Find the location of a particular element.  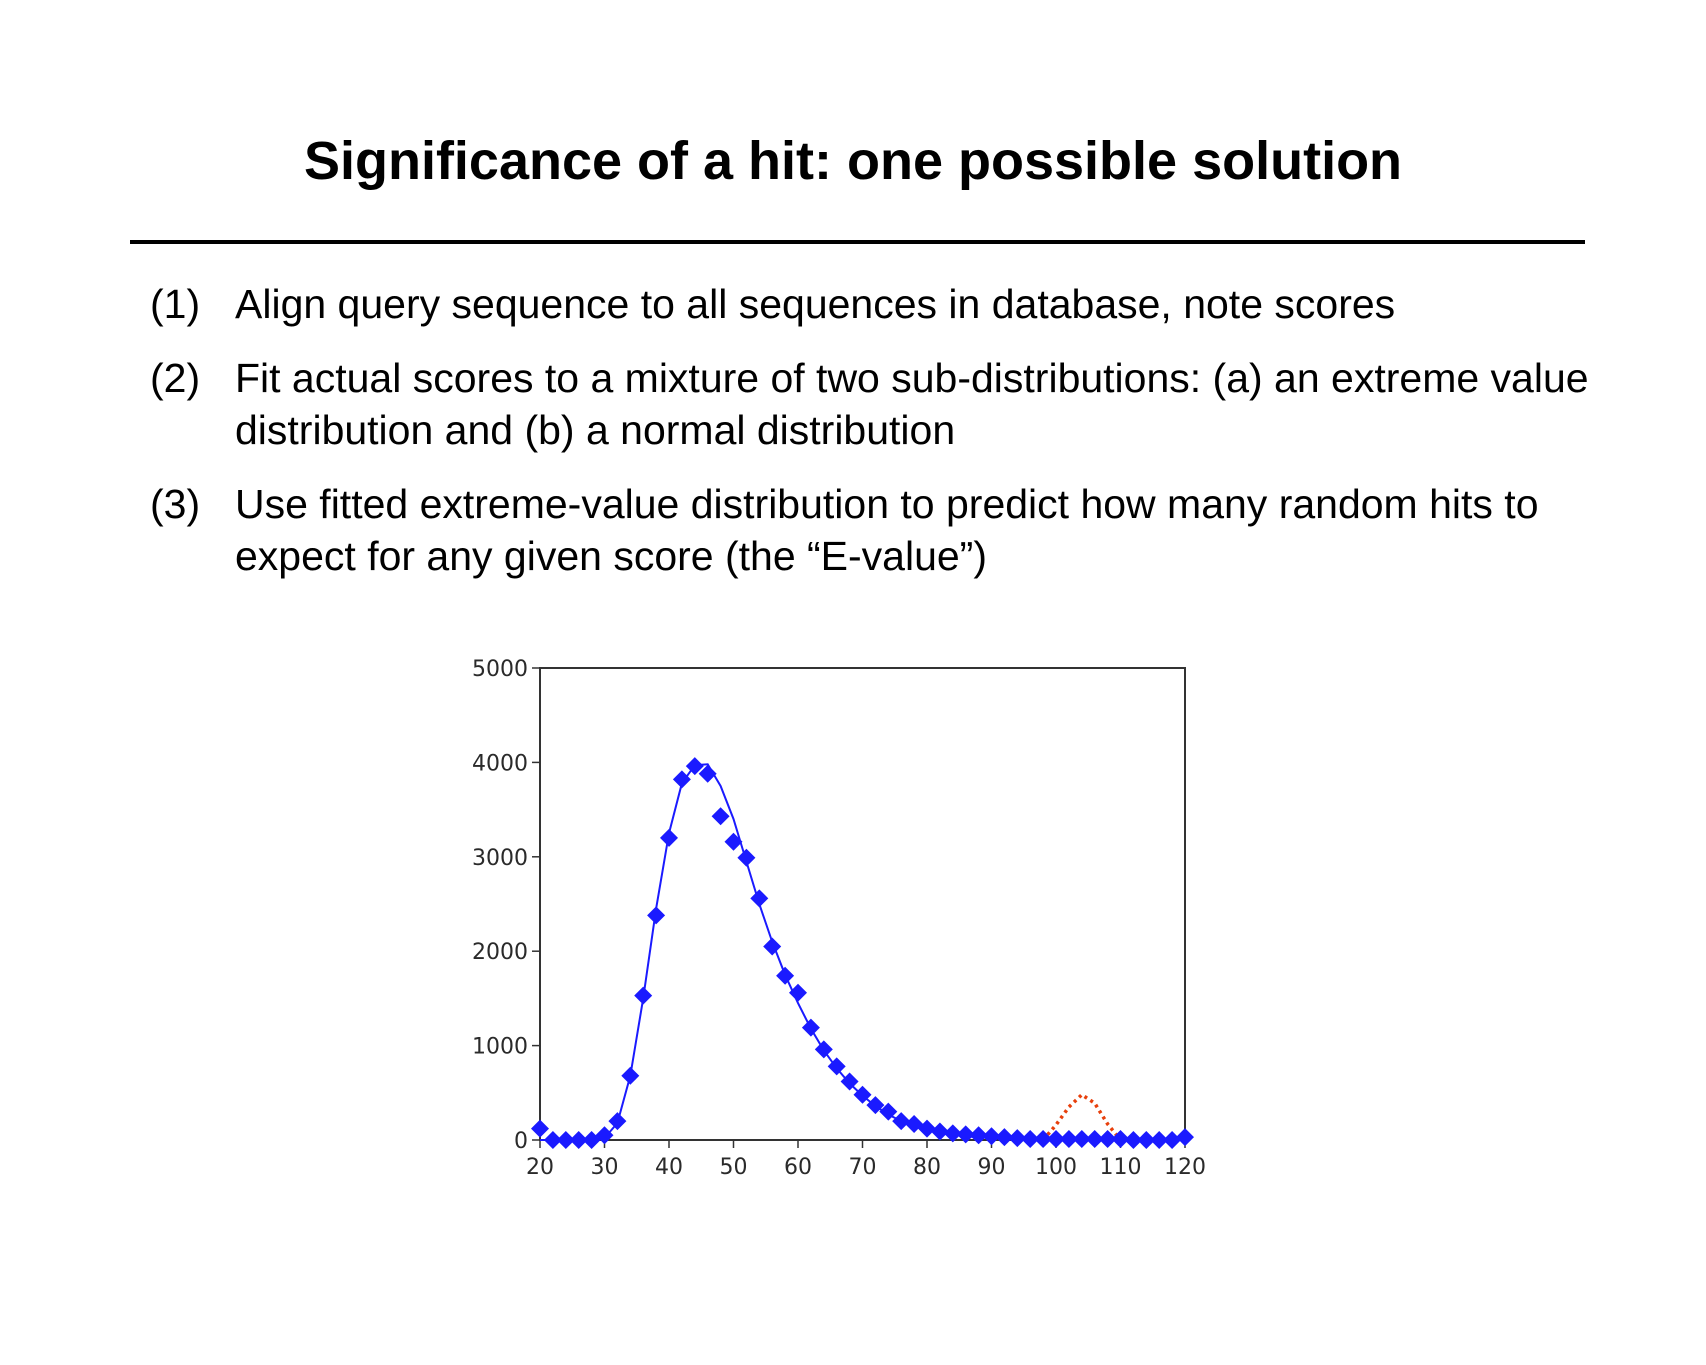

y-tick-label: 3000 is located at coordinates (500, 858).